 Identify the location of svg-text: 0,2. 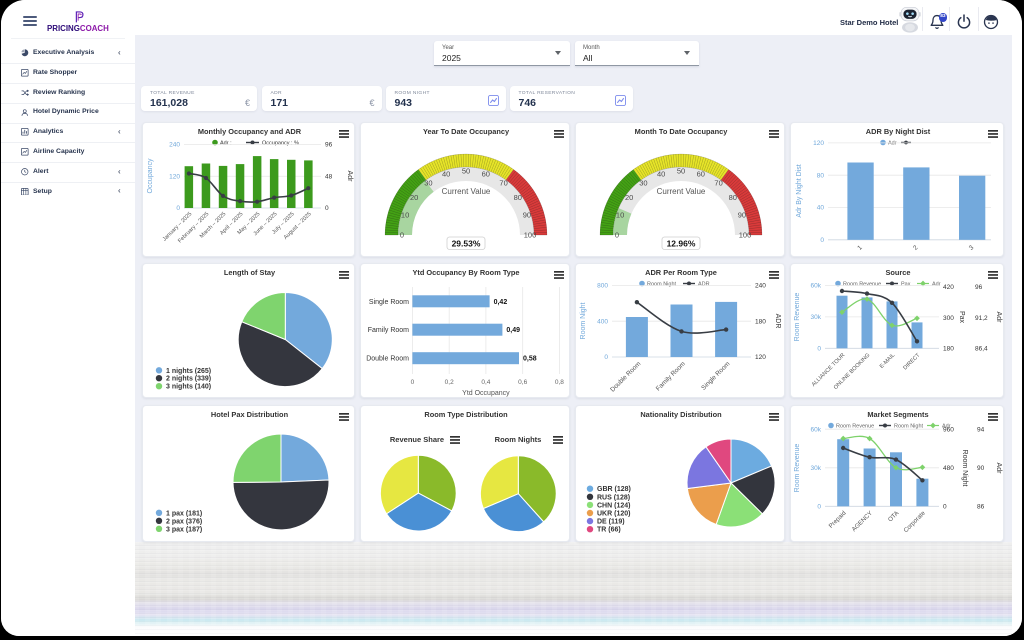
(449, 382).